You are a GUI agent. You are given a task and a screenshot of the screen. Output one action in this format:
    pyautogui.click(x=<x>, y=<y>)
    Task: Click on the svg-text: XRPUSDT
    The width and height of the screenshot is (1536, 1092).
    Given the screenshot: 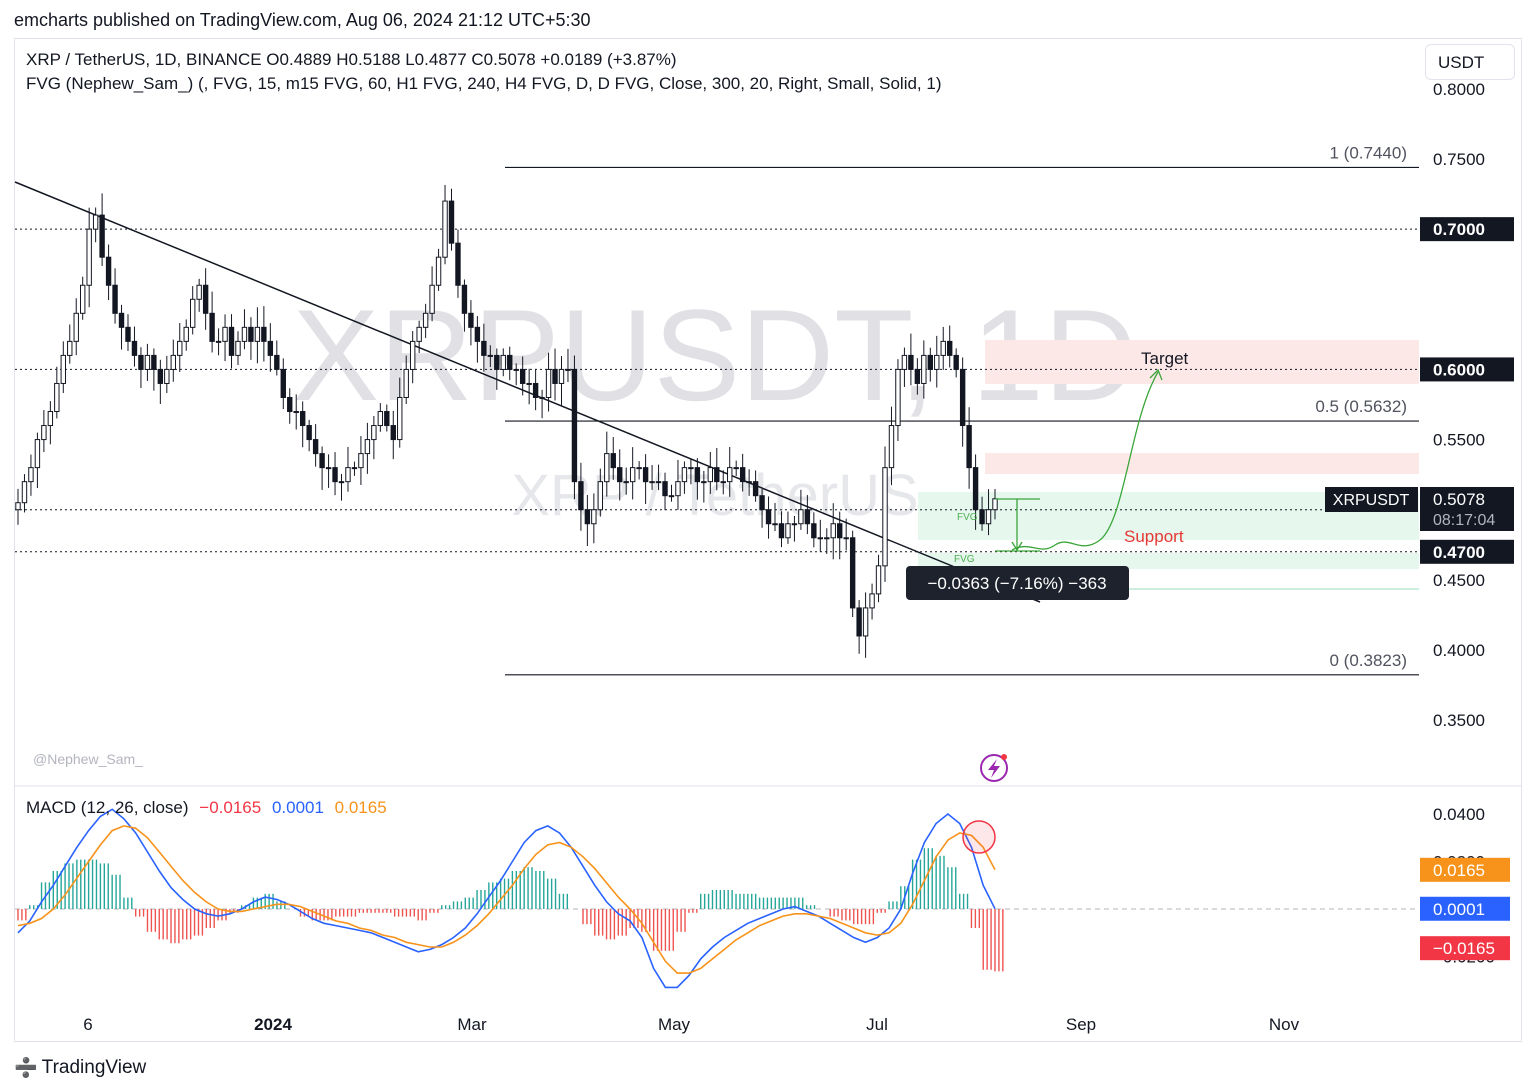 What is the action you would take?
    pyautogui.click(x=1371, y=500)
    